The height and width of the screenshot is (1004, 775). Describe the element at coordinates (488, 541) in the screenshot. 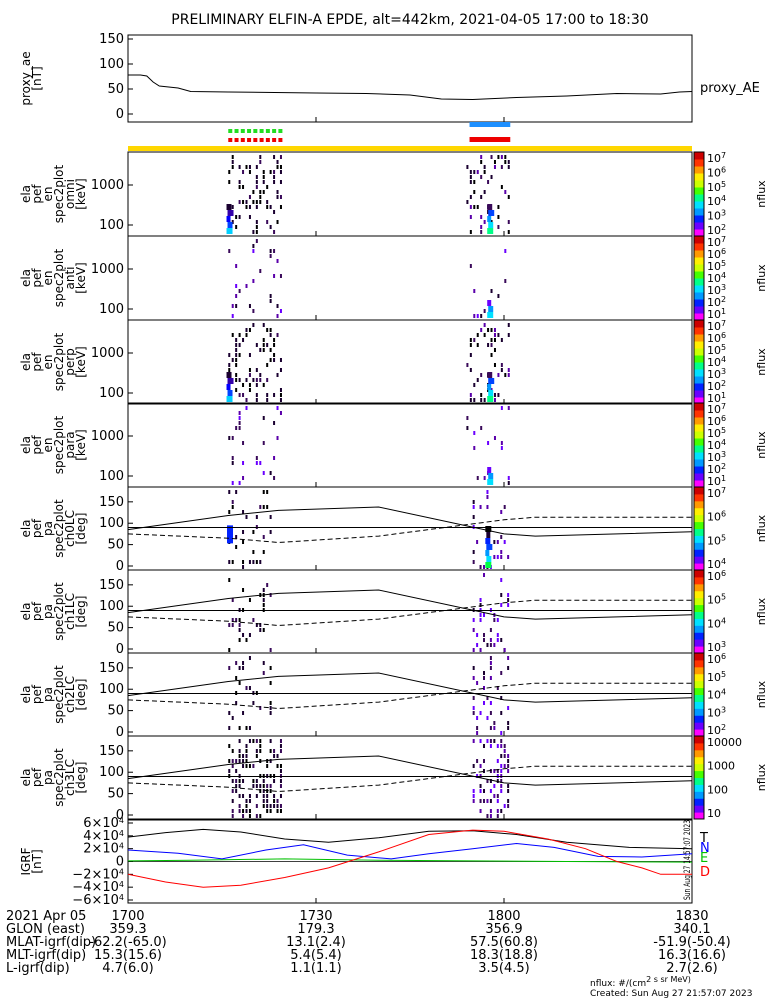

I see `undefined-blob-cell` at that location.